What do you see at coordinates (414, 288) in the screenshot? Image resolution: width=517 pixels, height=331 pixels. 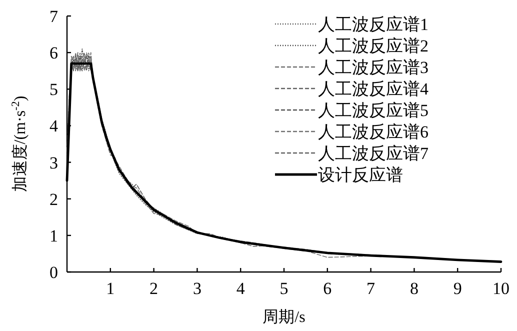 I see `x-tick-label: 8` at bounding box center [414, 288].